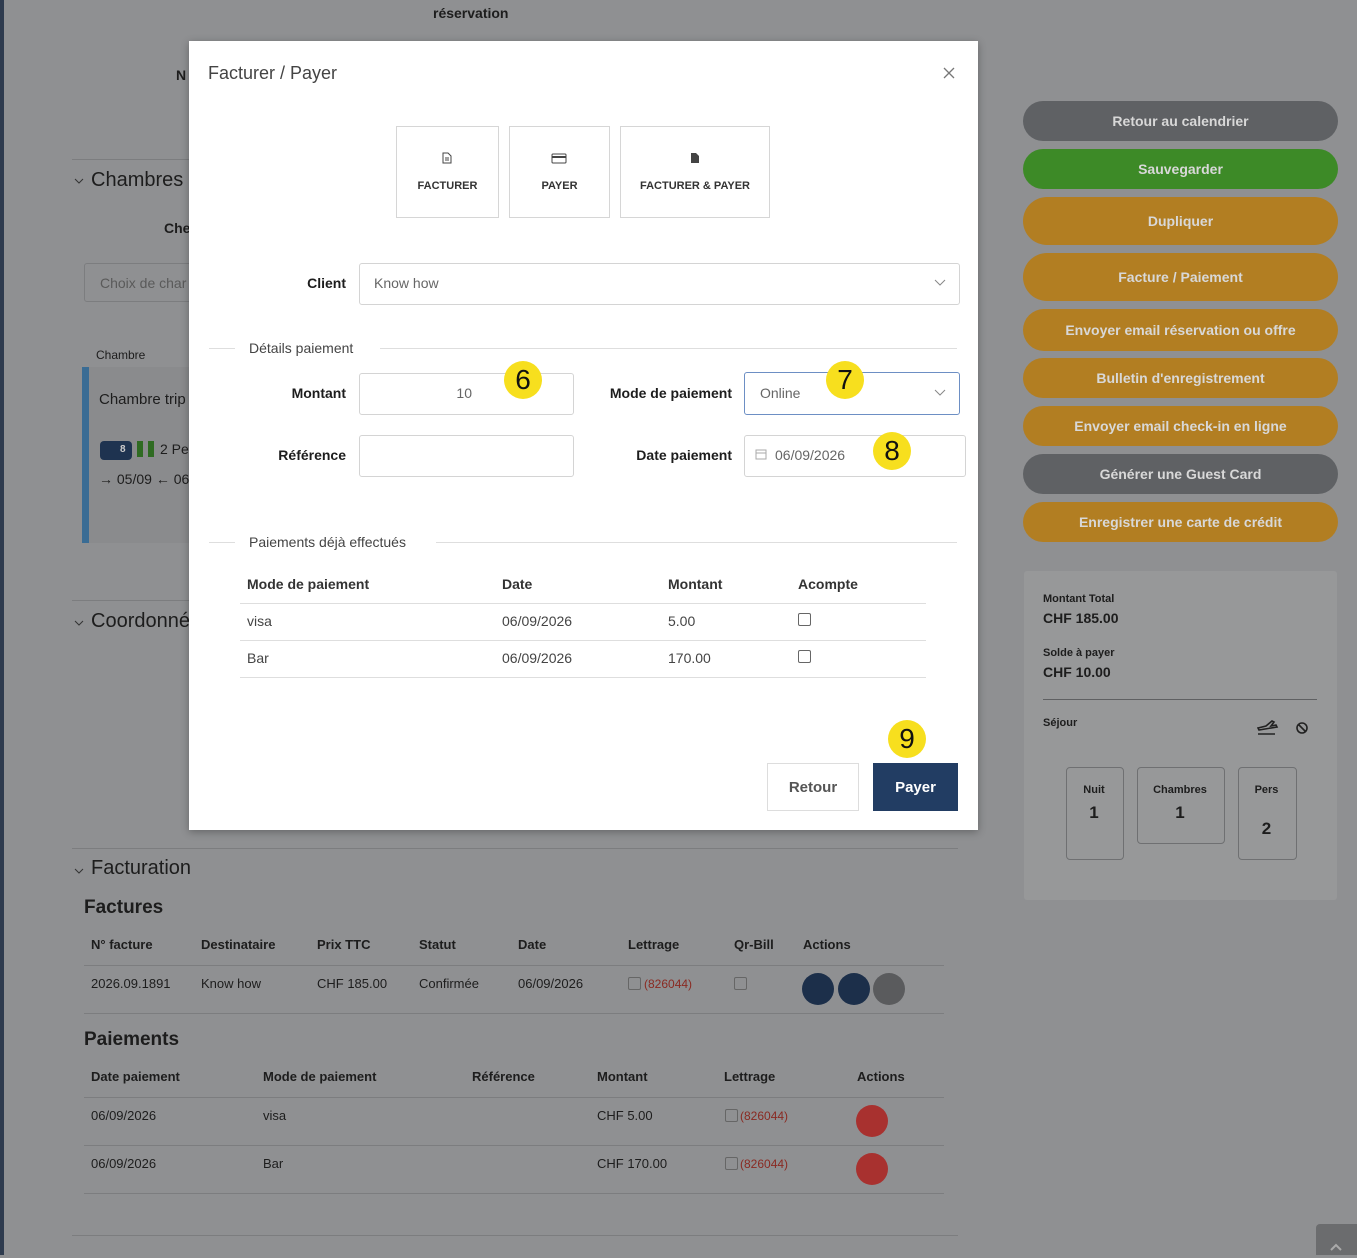  What do you see at coordinates (132, 1039) in the screenshot?
I see `table-title: Paiements` at bounding box center [132, 1039].